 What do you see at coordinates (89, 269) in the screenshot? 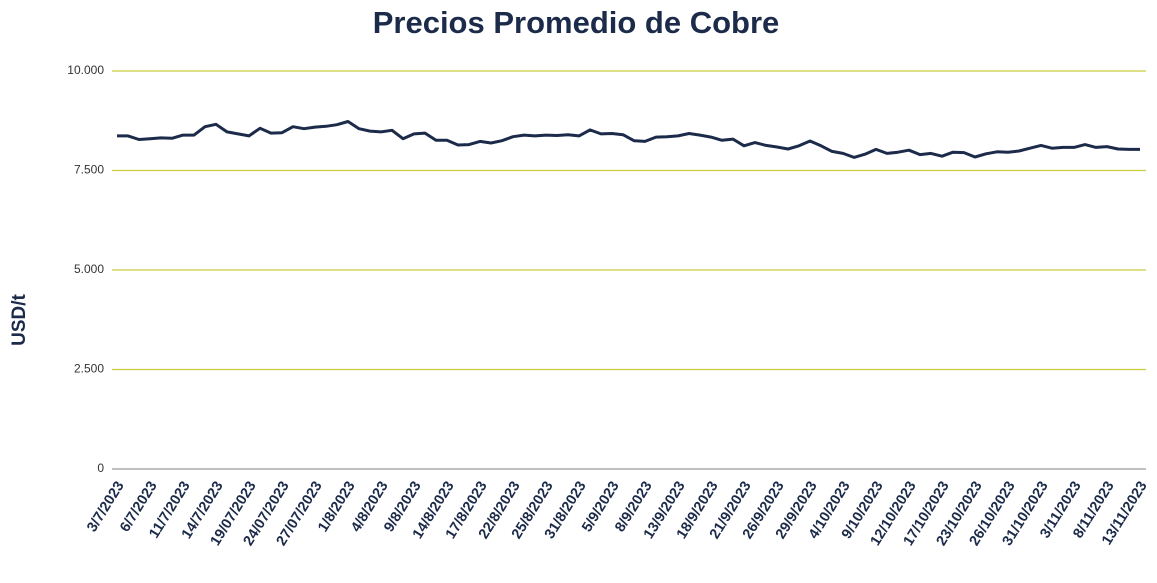
I see `y-tick-label: 5.000` at bounding box center [89, 269].